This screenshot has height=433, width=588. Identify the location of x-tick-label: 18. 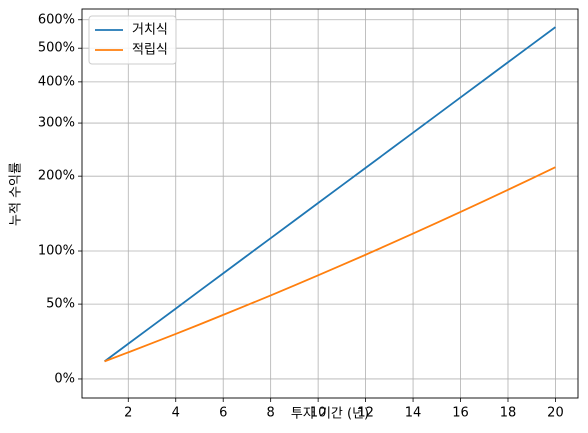
(508, 413).